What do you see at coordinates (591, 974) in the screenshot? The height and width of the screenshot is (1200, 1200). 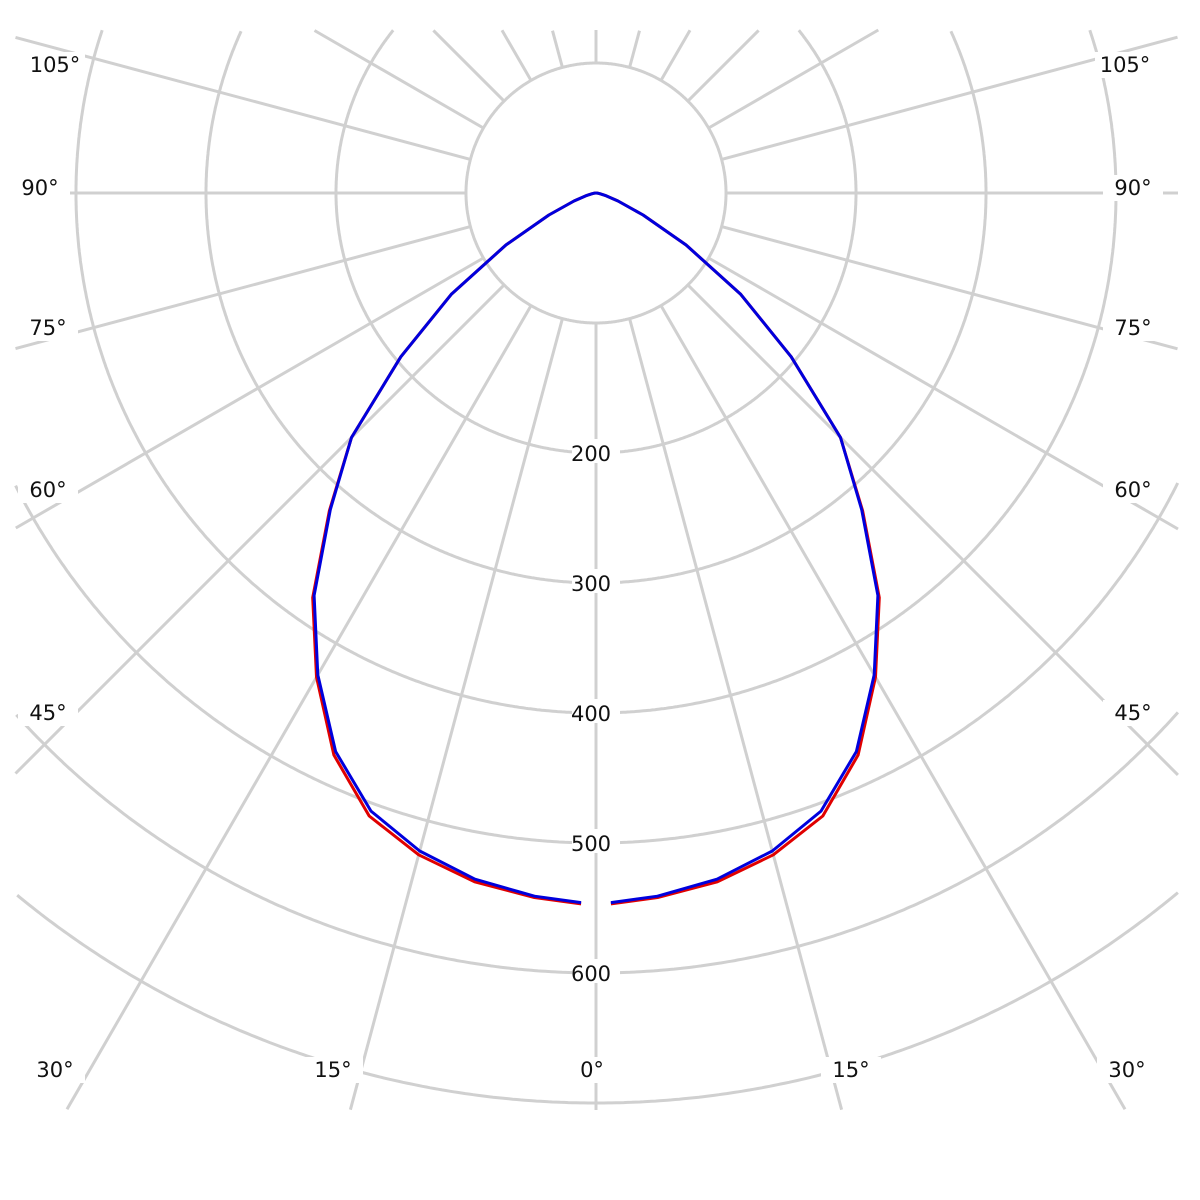 I see `radial-tick-label: 600` at bounding box center [591, 974].